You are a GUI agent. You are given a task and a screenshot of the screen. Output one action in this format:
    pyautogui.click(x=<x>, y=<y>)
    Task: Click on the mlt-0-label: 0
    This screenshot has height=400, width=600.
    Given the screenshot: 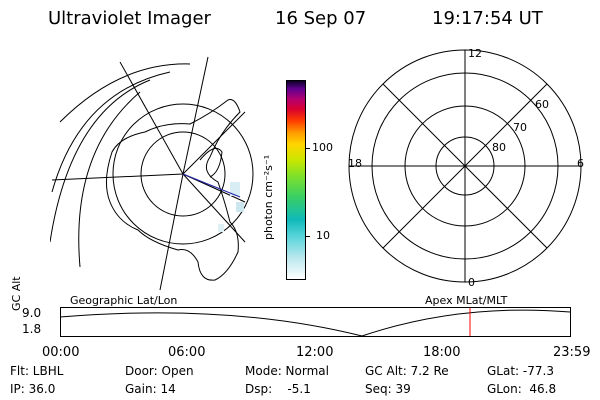 What is the action you would take?
    pyautogui.click(x=471, y=282)
    